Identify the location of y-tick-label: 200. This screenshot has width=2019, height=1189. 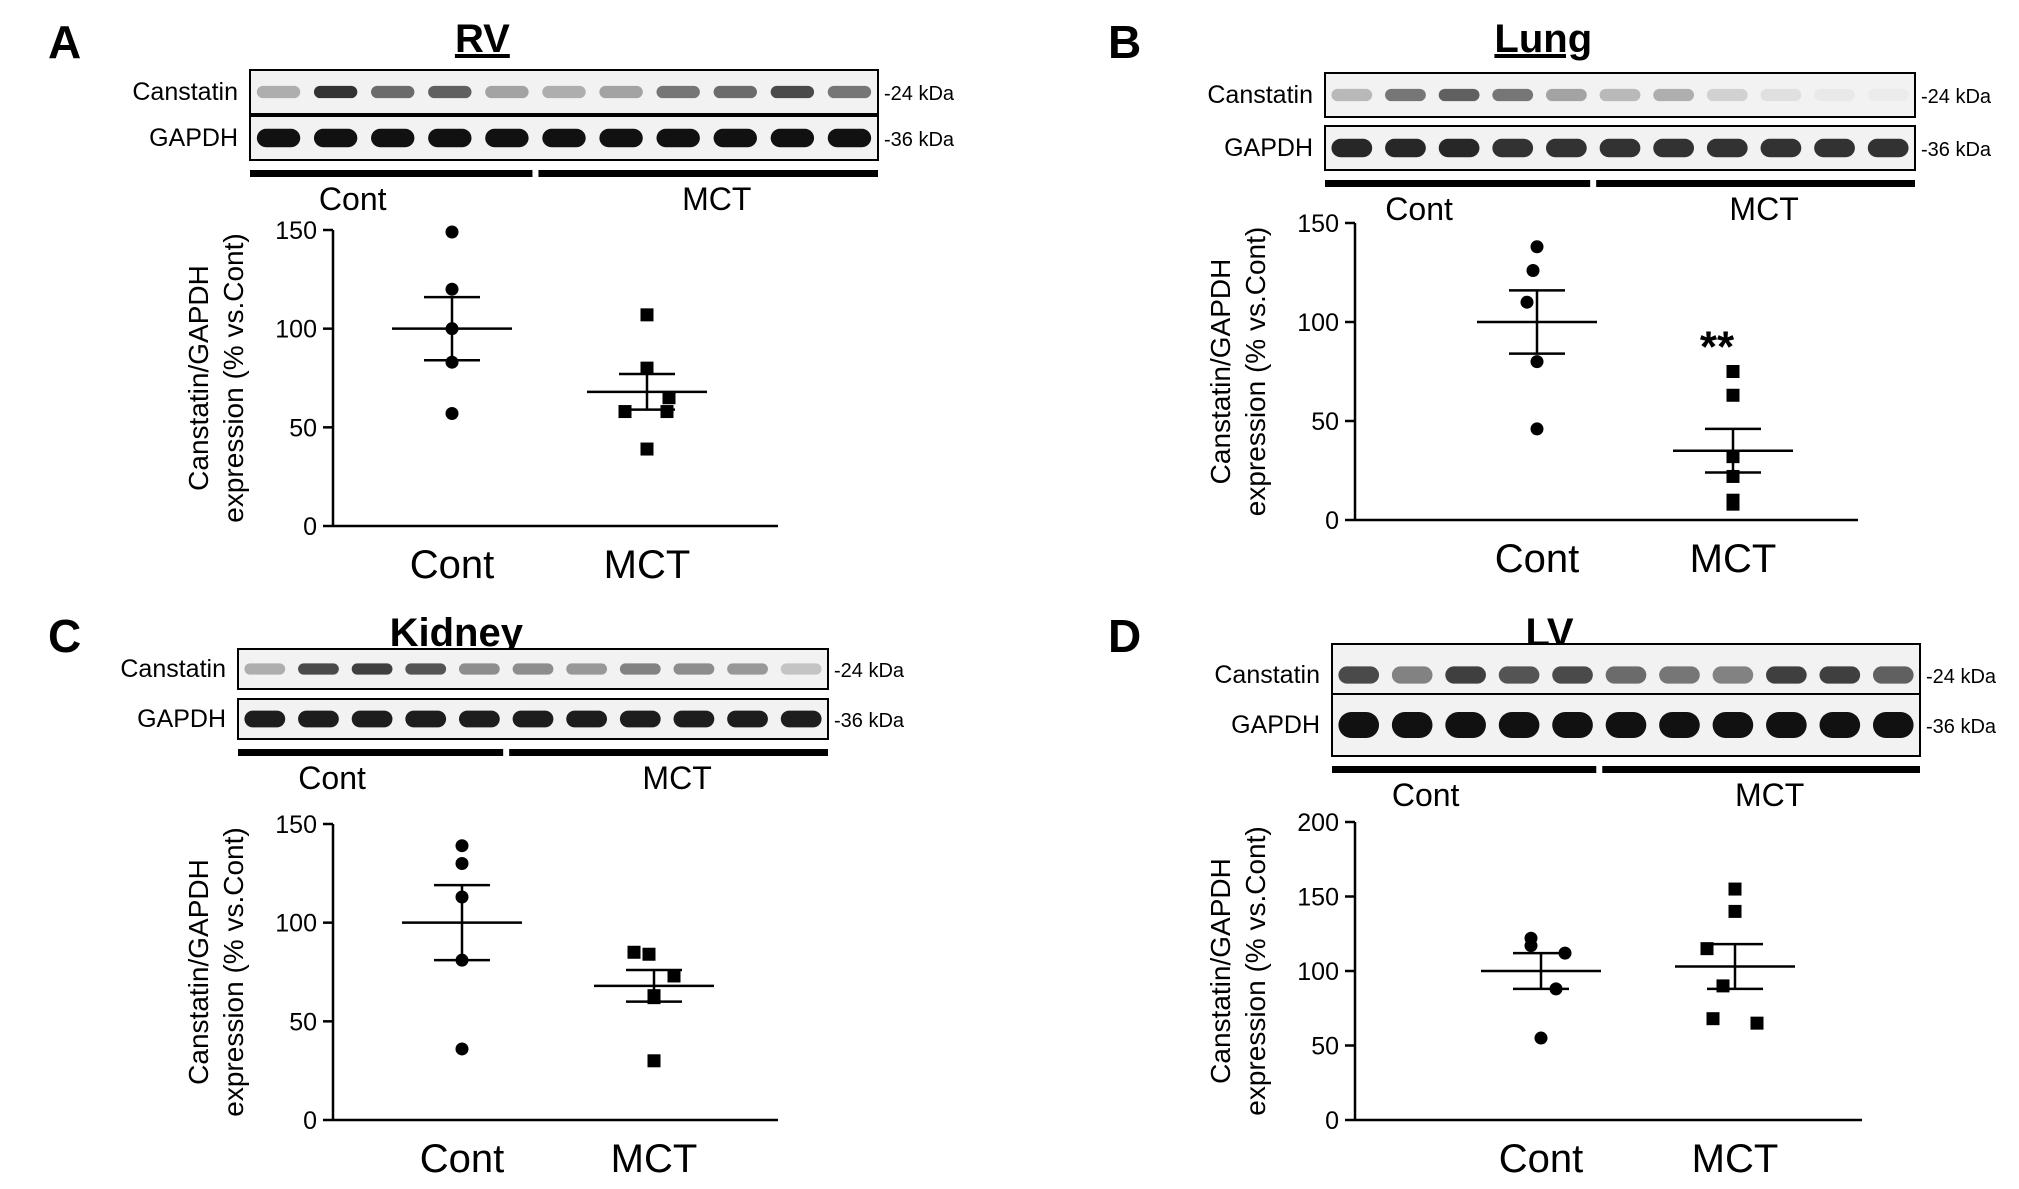
(1318, 823).